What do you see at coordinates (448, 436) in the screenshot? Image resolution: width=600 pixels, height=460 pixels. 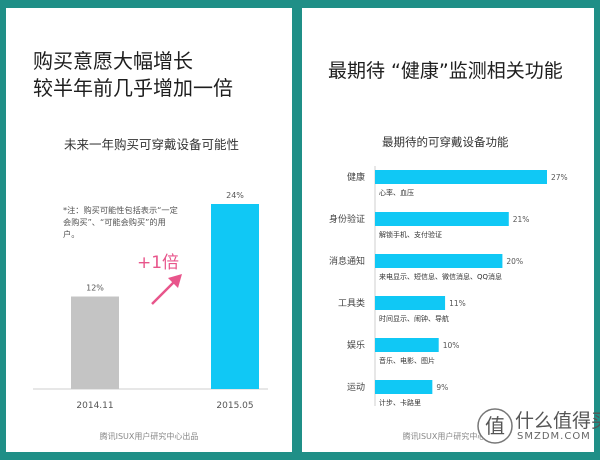 I see `right-footer: 腾讯ISUX用户研究中心出` at bounding box center [448, 436].